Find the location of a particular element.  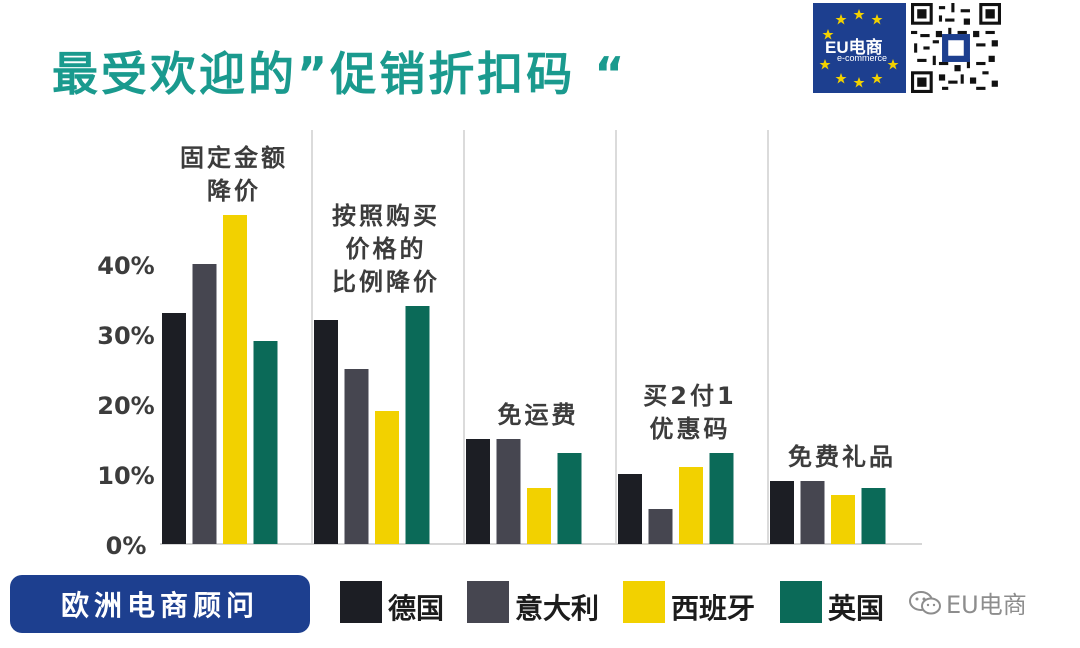

bar-英国-2 is located at coordinates (569, 498).